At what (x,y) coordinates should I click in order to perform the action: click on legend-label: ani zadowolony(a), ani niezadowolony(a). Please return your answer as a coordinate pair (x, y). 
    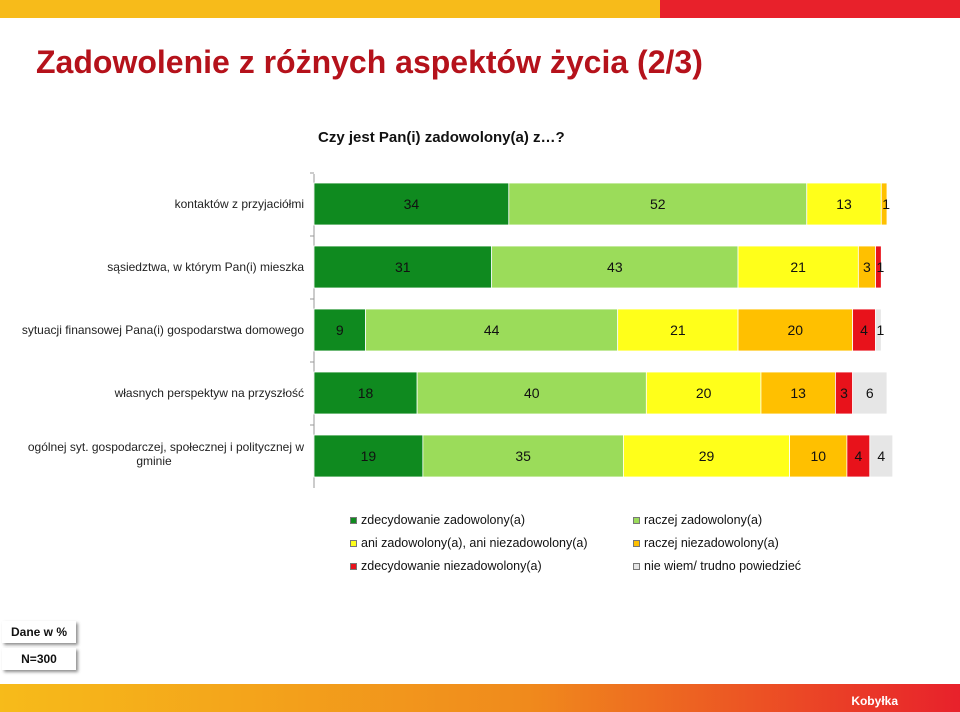
    Looking at the image, I should click on (474, 543).